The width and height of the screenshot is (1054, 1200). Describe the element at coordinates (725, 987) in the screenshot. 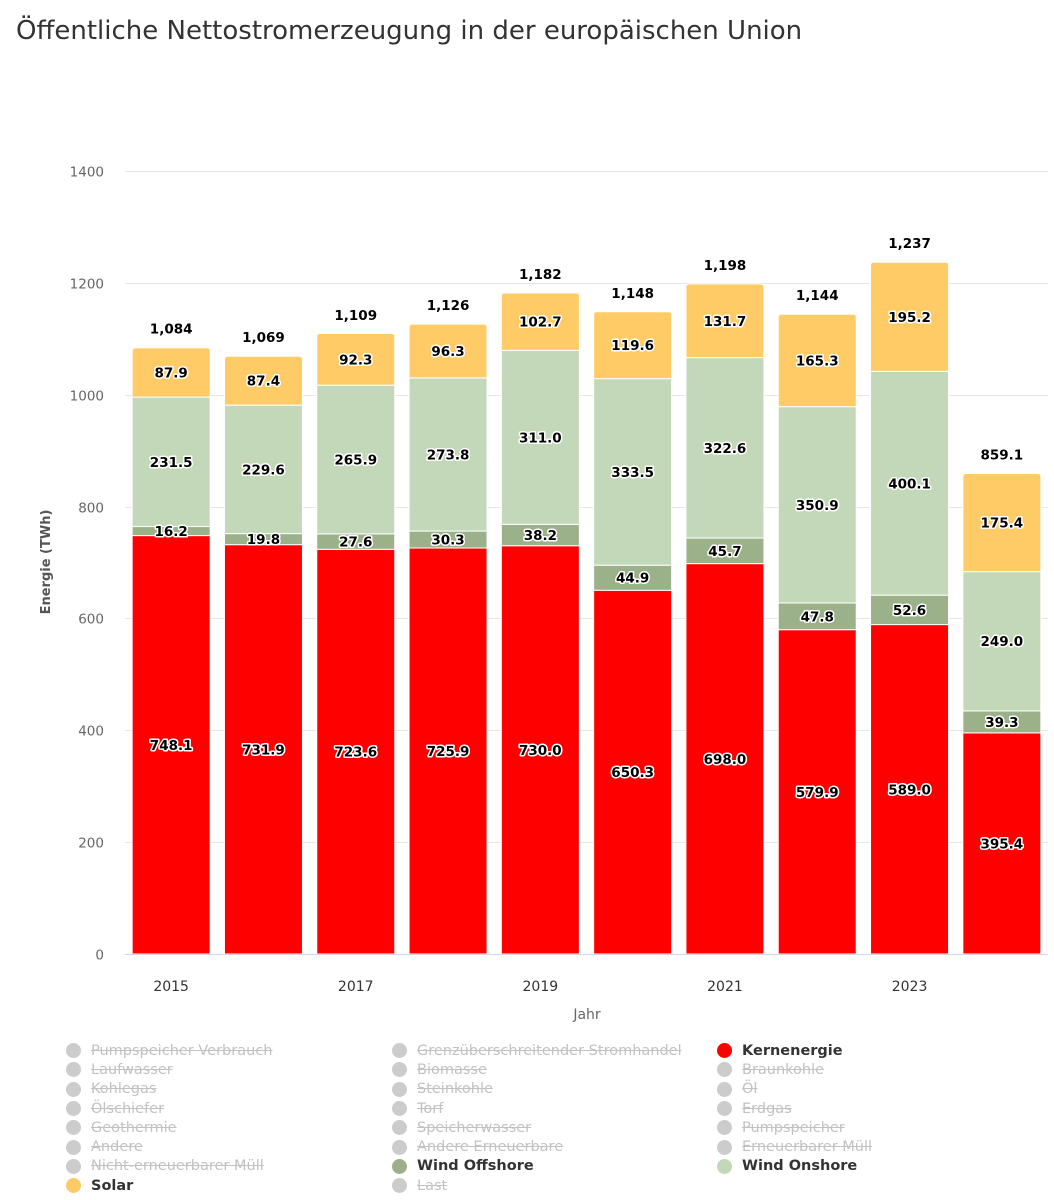

I see `x-tick-label: 2021` at that location.